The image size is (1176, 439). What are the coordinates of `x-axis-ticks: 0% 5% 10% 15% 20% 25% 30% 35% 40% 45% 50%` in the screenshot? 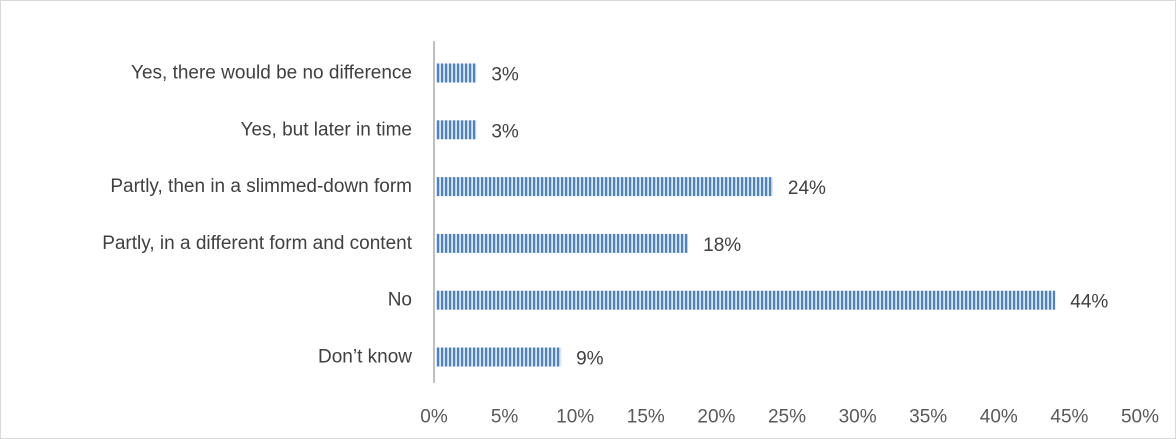 It's located at (789, 417).